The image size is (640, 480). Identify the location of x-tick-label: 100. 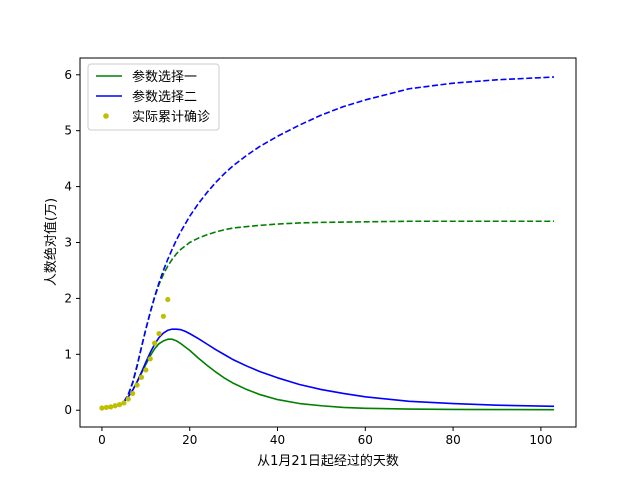
(540, 440).